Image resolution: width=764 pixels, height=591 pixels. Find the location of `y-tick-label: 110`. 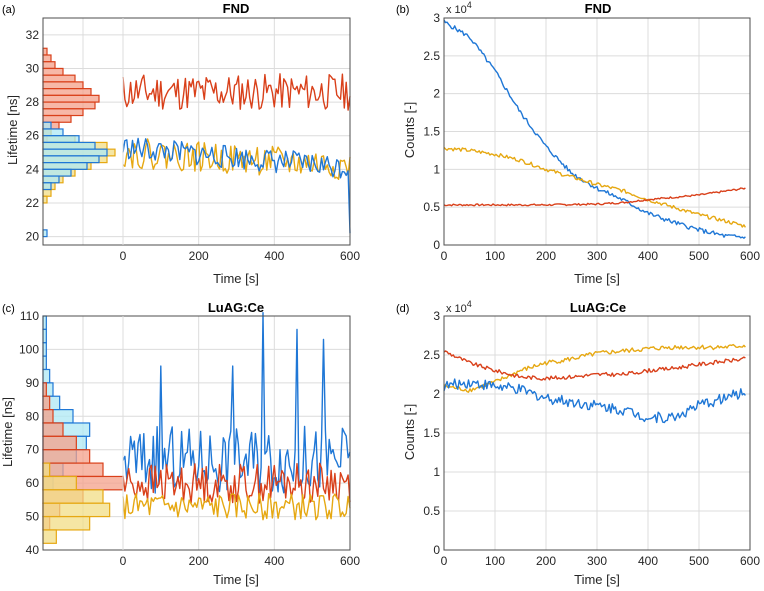

y-tick-label: 110 is located at coordinates (29, 316).